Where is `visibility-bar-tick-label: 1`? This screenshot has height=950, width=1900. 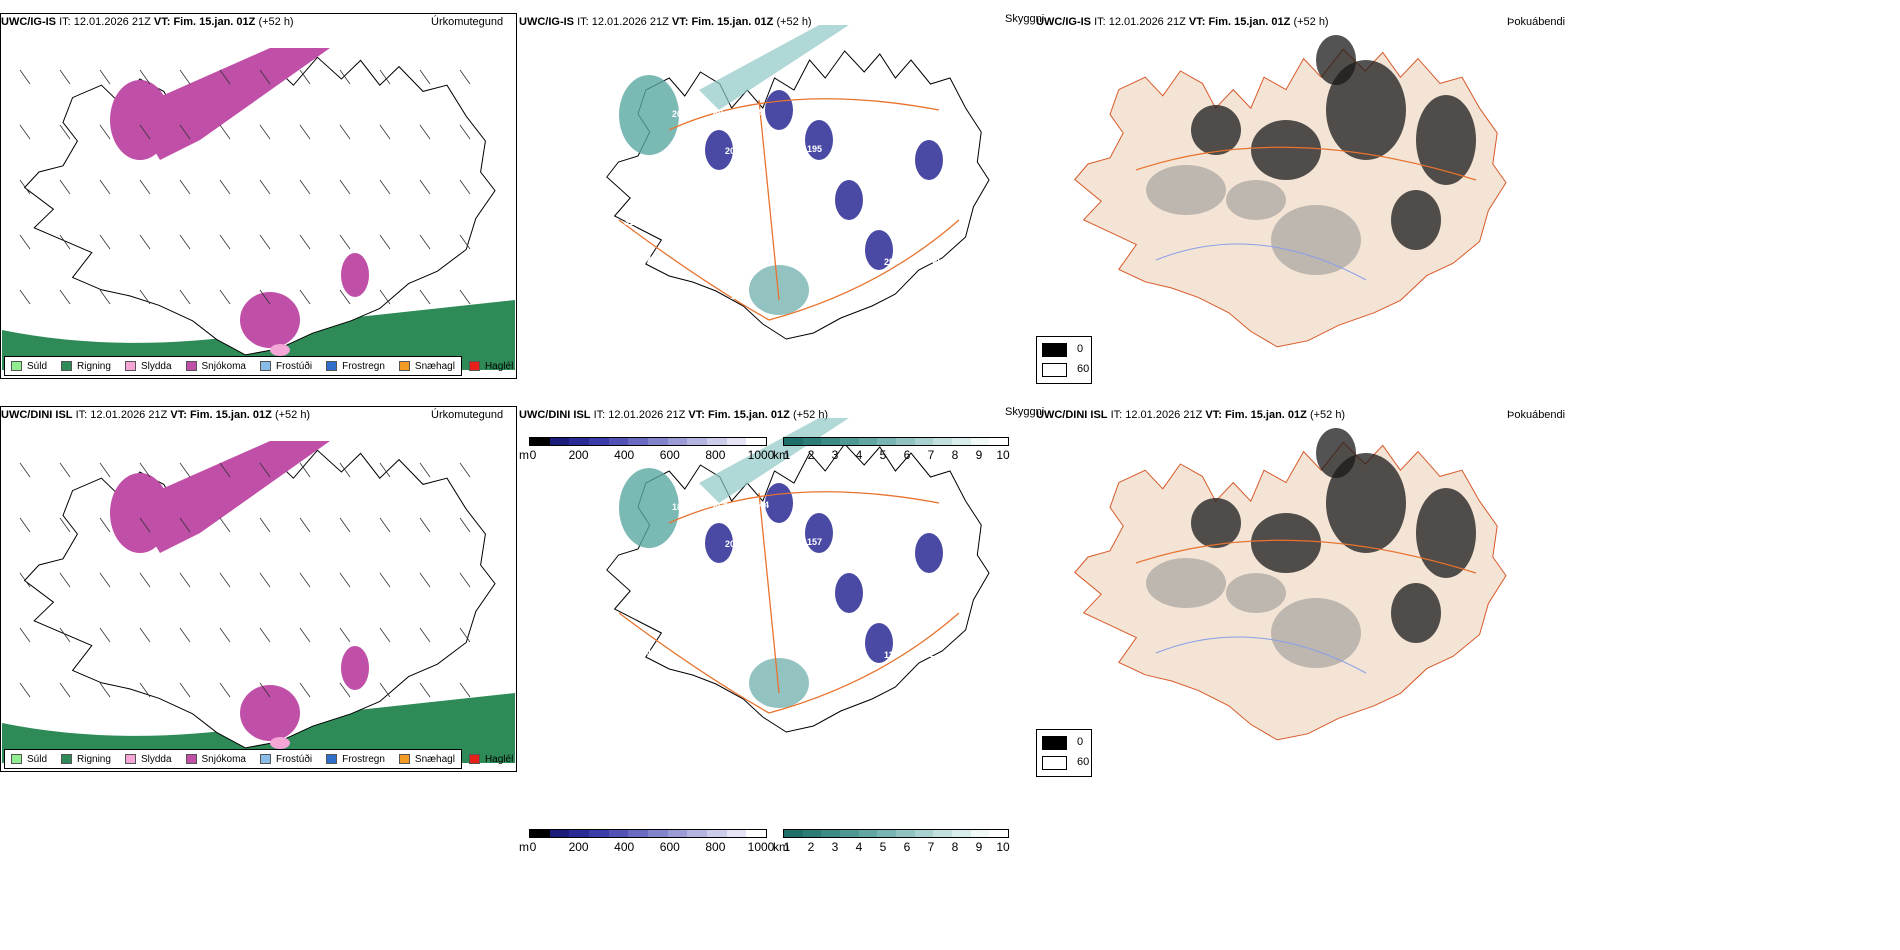
visibility-bar-tick-label: 1 is located at coordinates (787, 847).